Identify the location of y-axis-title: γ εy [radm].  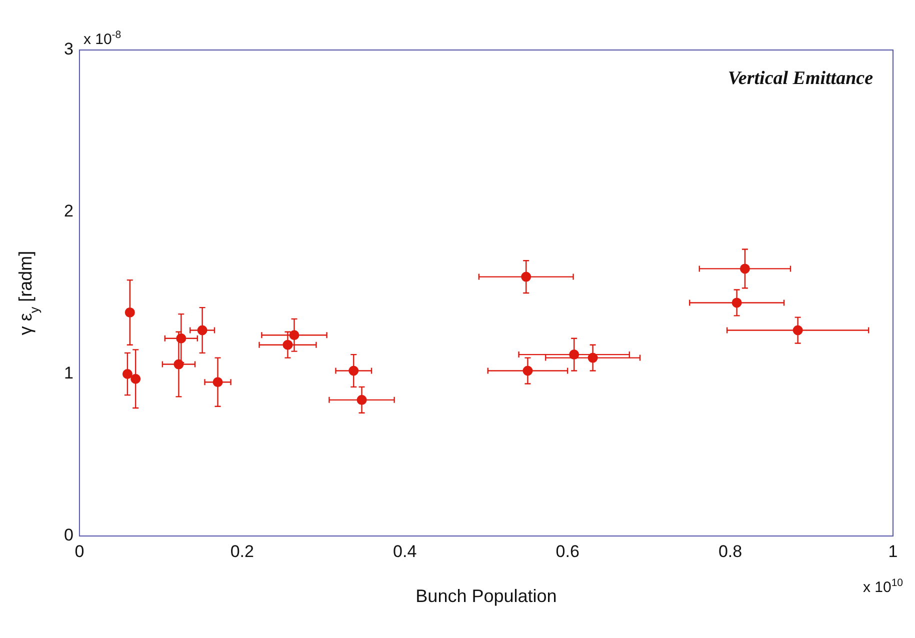
(28, 293).